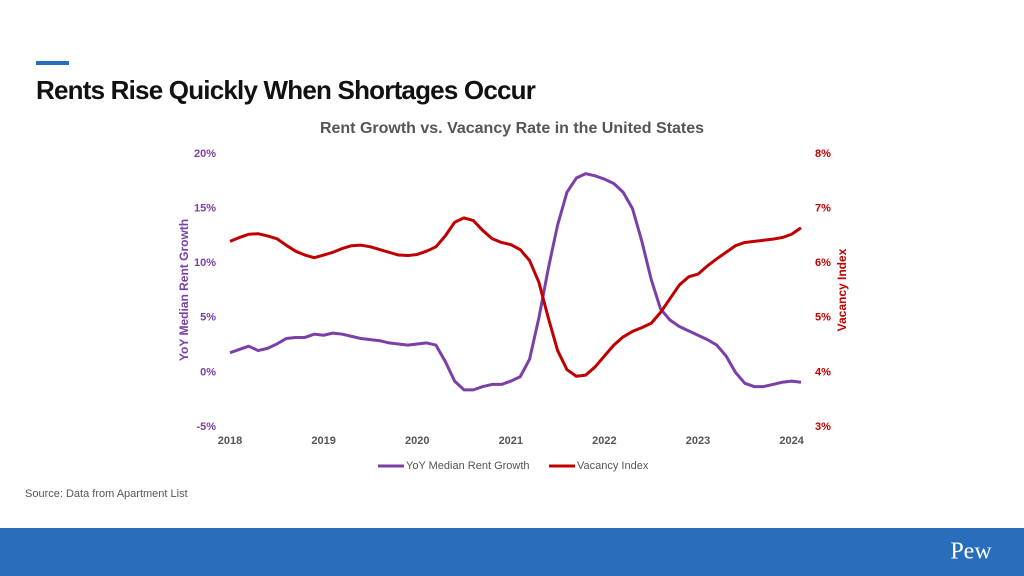  I want to click on y-tick-label: 20%, so click(205, 154).